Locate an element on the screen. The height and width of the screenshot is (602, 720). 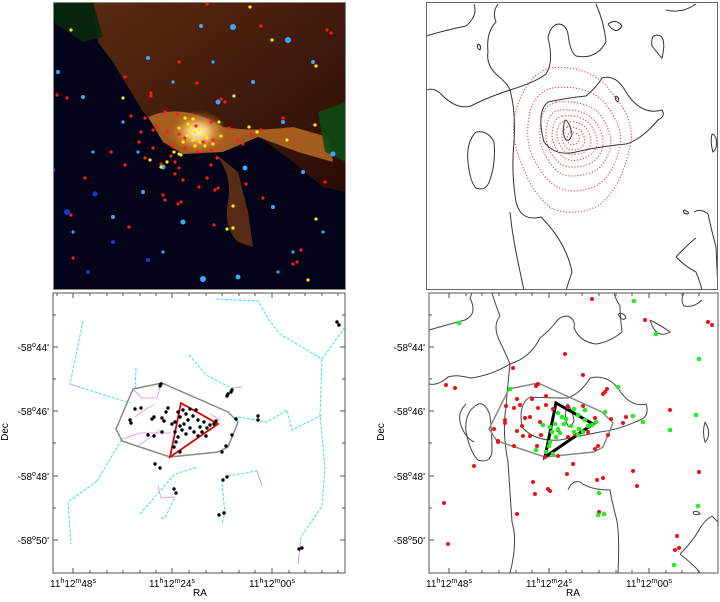
svg-text: -58o50' is located at coordinates (409, 541).